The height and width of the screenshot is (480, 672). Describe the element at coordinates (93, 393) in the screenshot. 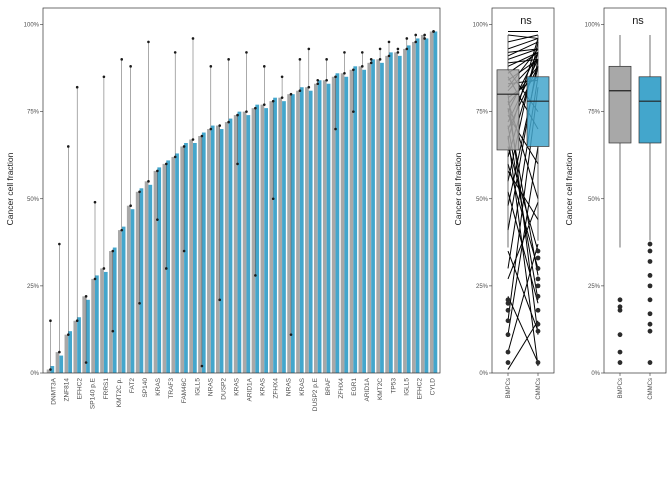

I see `variant-x-label: SP140 p.E` at that location.